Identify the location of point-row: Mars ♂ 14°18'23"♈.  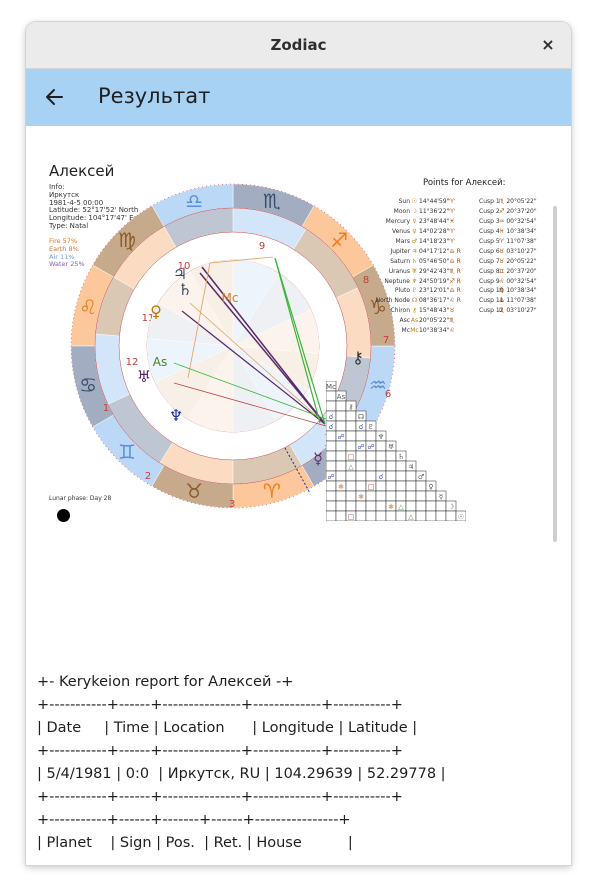
(415, 242).